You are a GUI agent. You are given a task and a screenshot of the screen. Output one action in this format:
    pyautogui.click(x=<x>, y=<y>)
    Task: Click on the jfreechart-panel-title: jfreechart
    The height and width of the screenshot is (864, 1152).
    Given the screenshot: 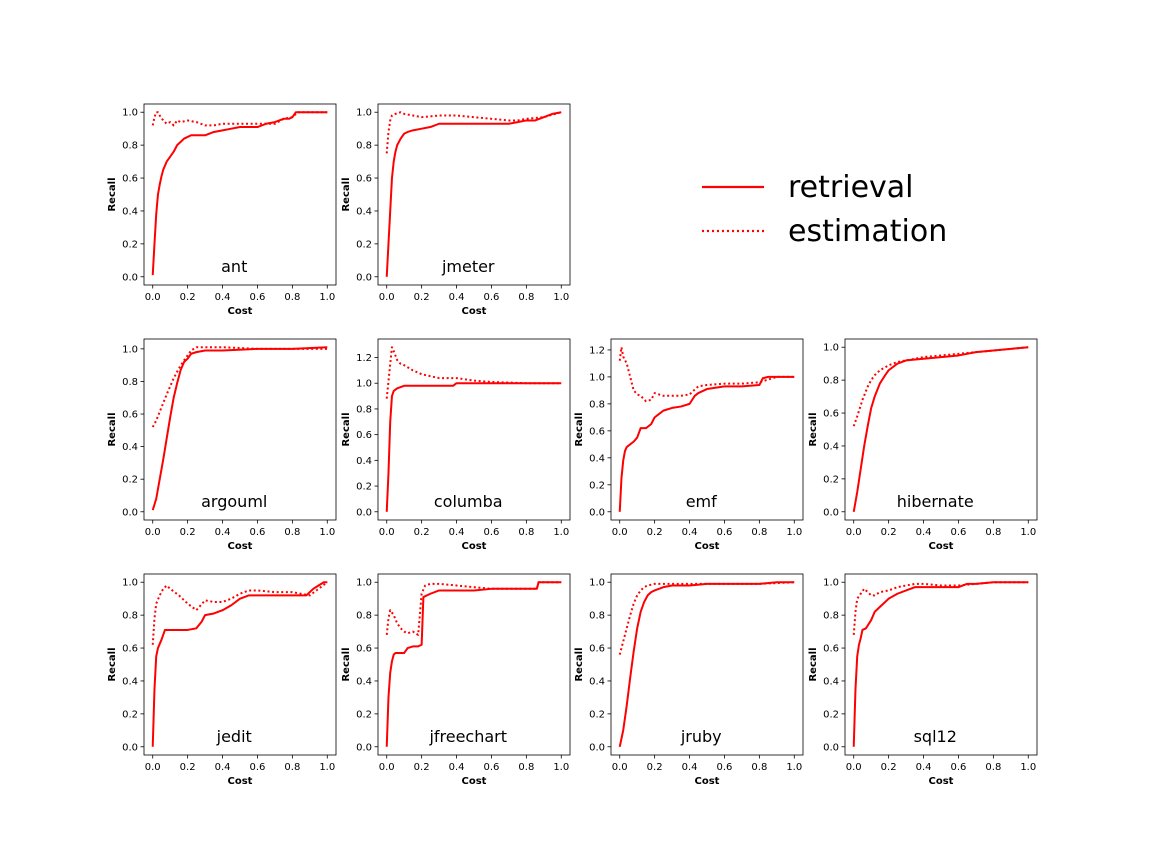 What is the action you would take?
    pyautogui.click(x=467, y=736)
    